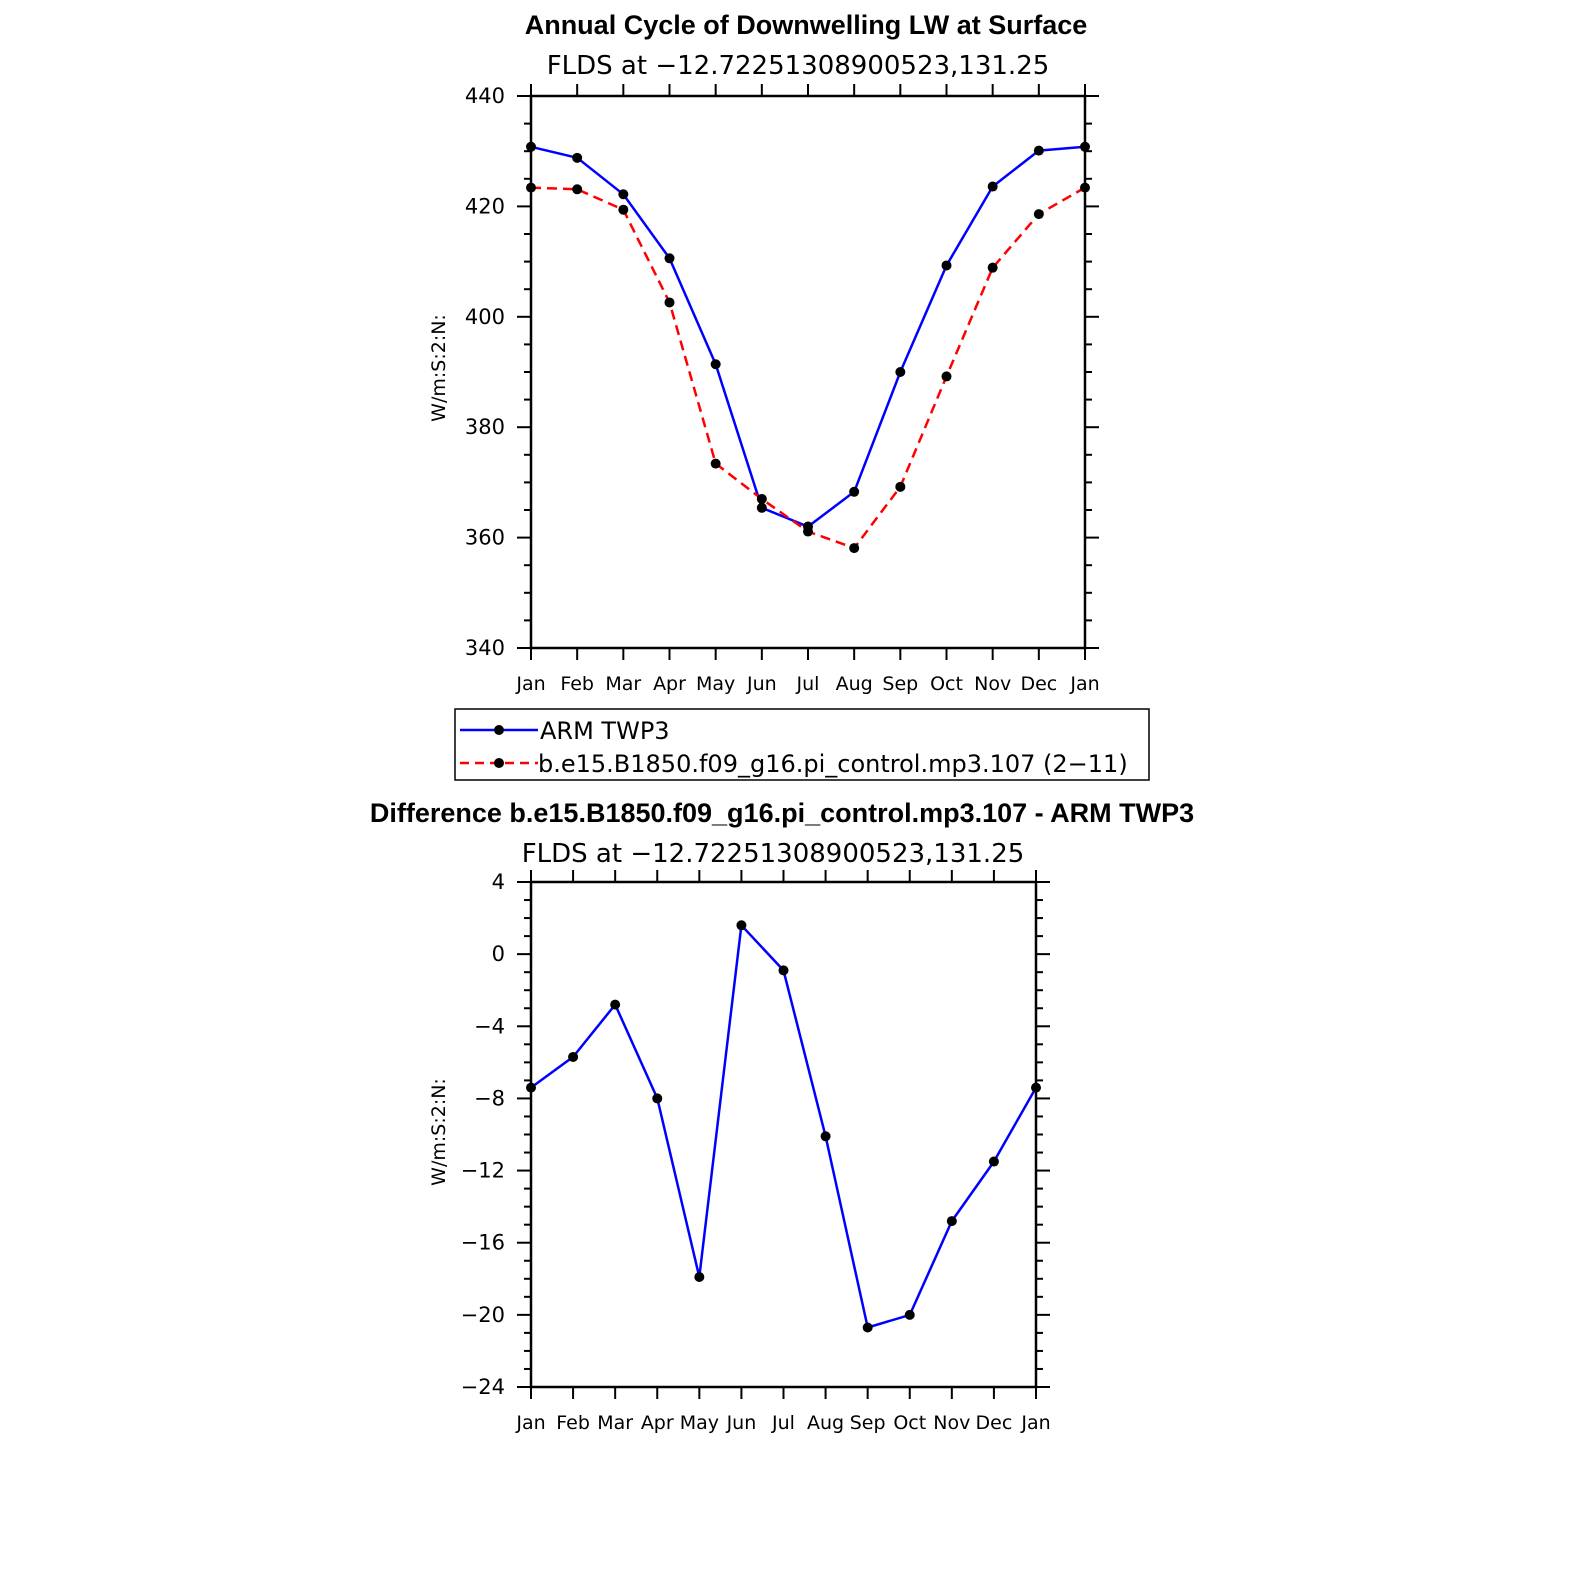  I want to click on y-tick-label: −20, so click(483, 1315).